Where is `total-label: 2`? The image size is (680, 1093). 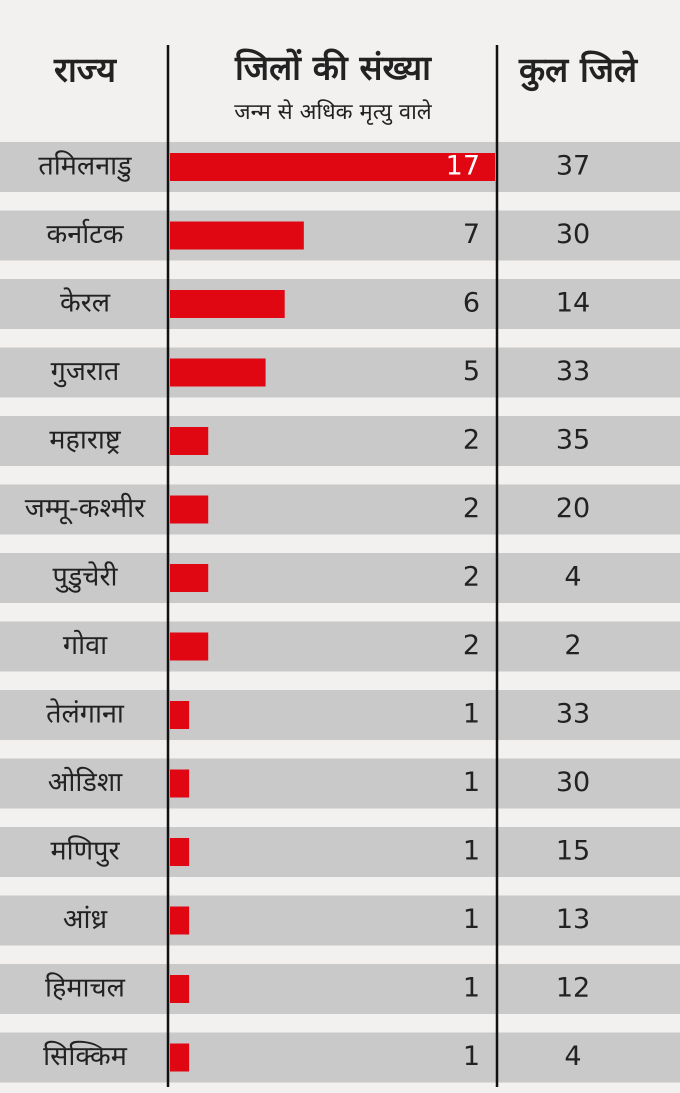 total-label: 2 is located at coordinates (572, 645).